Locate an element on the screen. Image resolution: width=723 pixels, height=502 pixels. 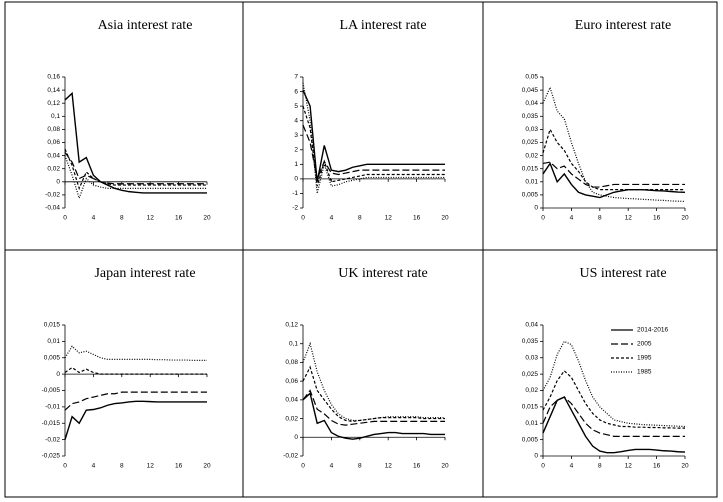
panel-title: Euro interest rate is located at coordinates (623, 25).